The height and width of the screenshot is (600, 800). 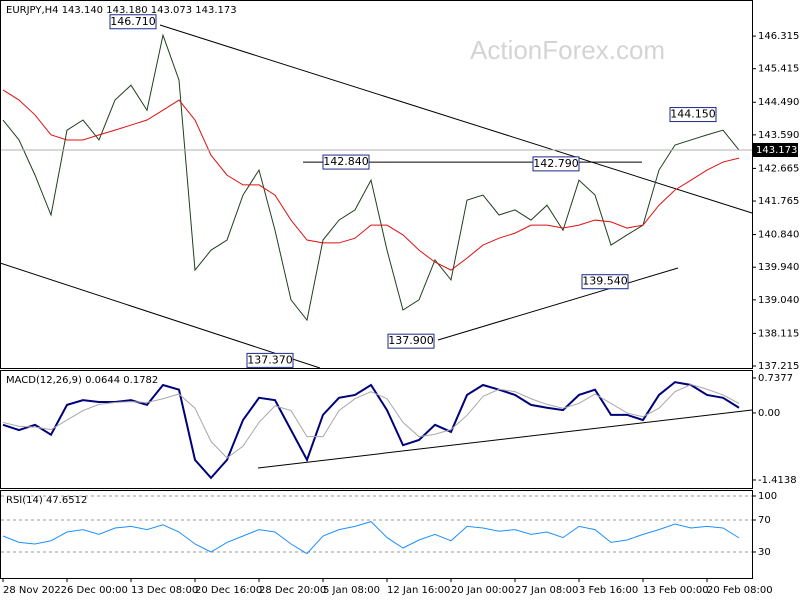 I want to click on annotation-label: 137.370, so click(x=270, y=359).